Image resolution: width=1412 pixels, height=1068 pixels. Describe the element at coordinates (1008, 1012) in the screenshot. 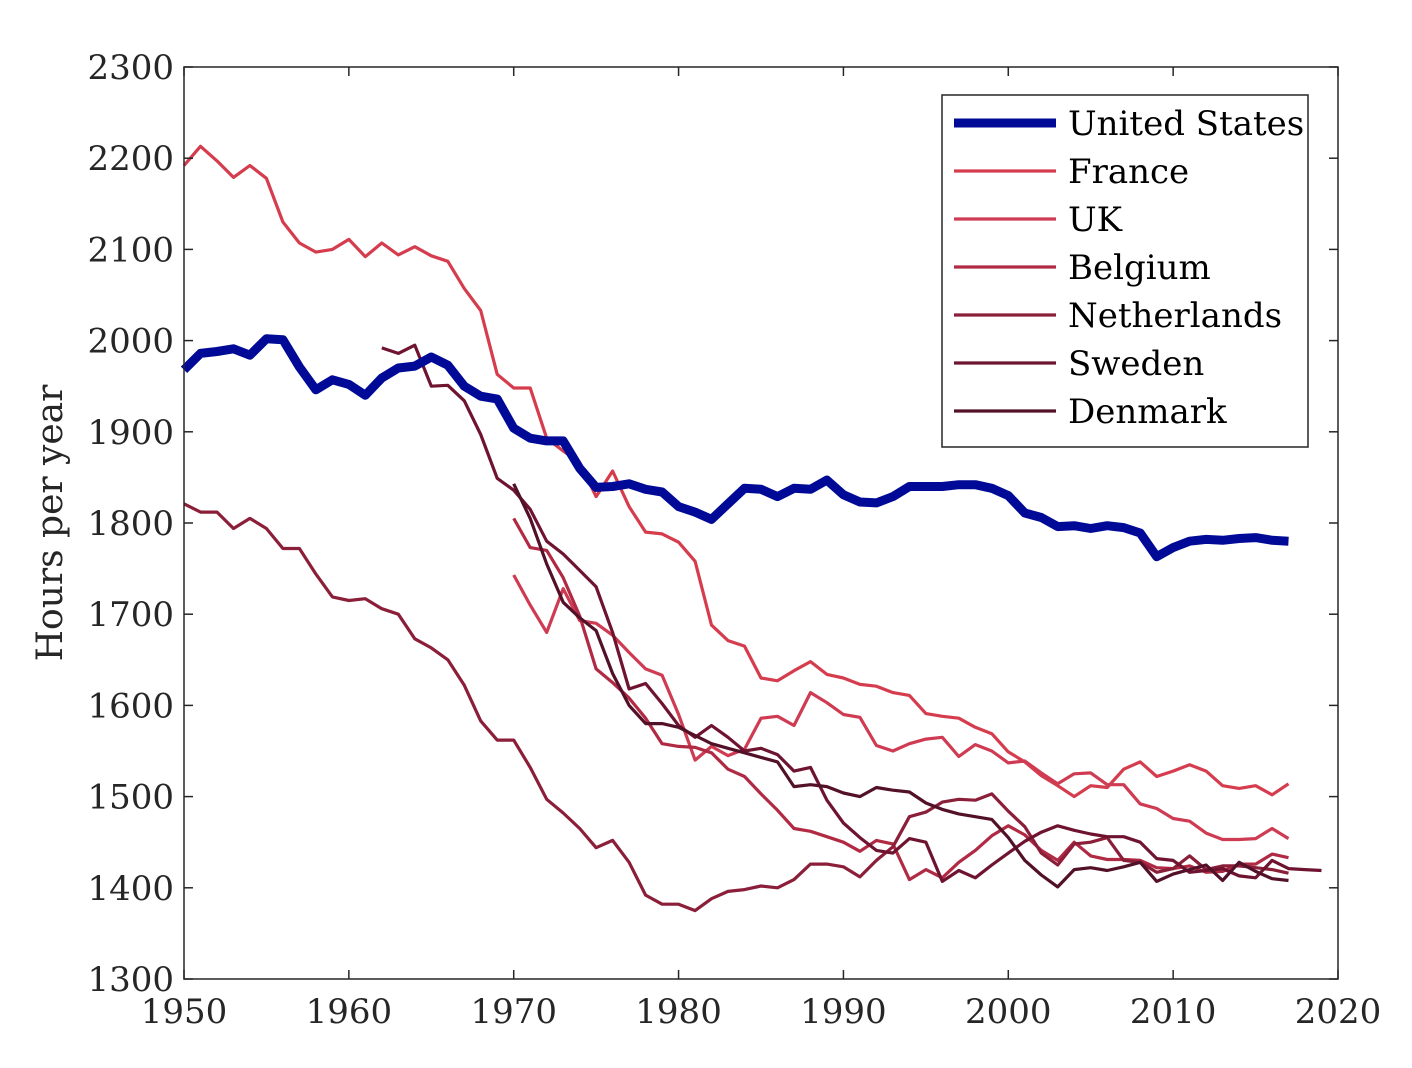

I see `x-tick-label: 2000` at that location.